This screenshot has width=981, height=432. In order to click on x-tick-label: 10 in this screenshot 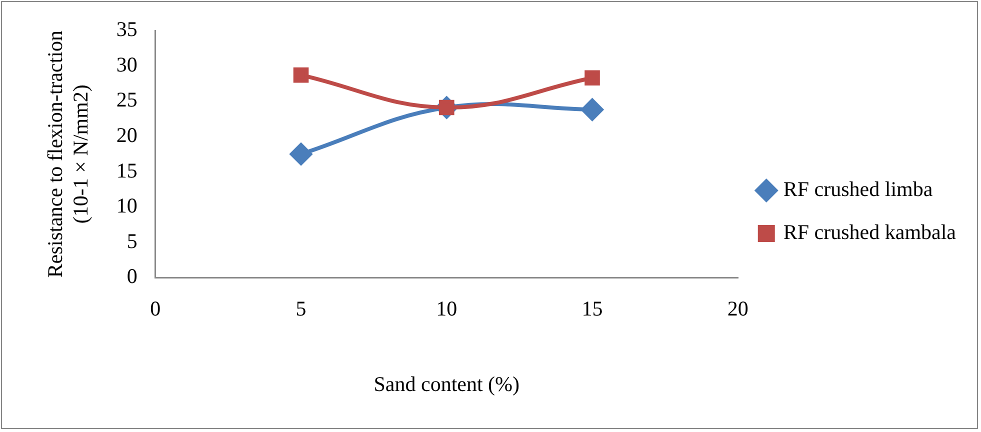, I will do `click(447, 308)`.